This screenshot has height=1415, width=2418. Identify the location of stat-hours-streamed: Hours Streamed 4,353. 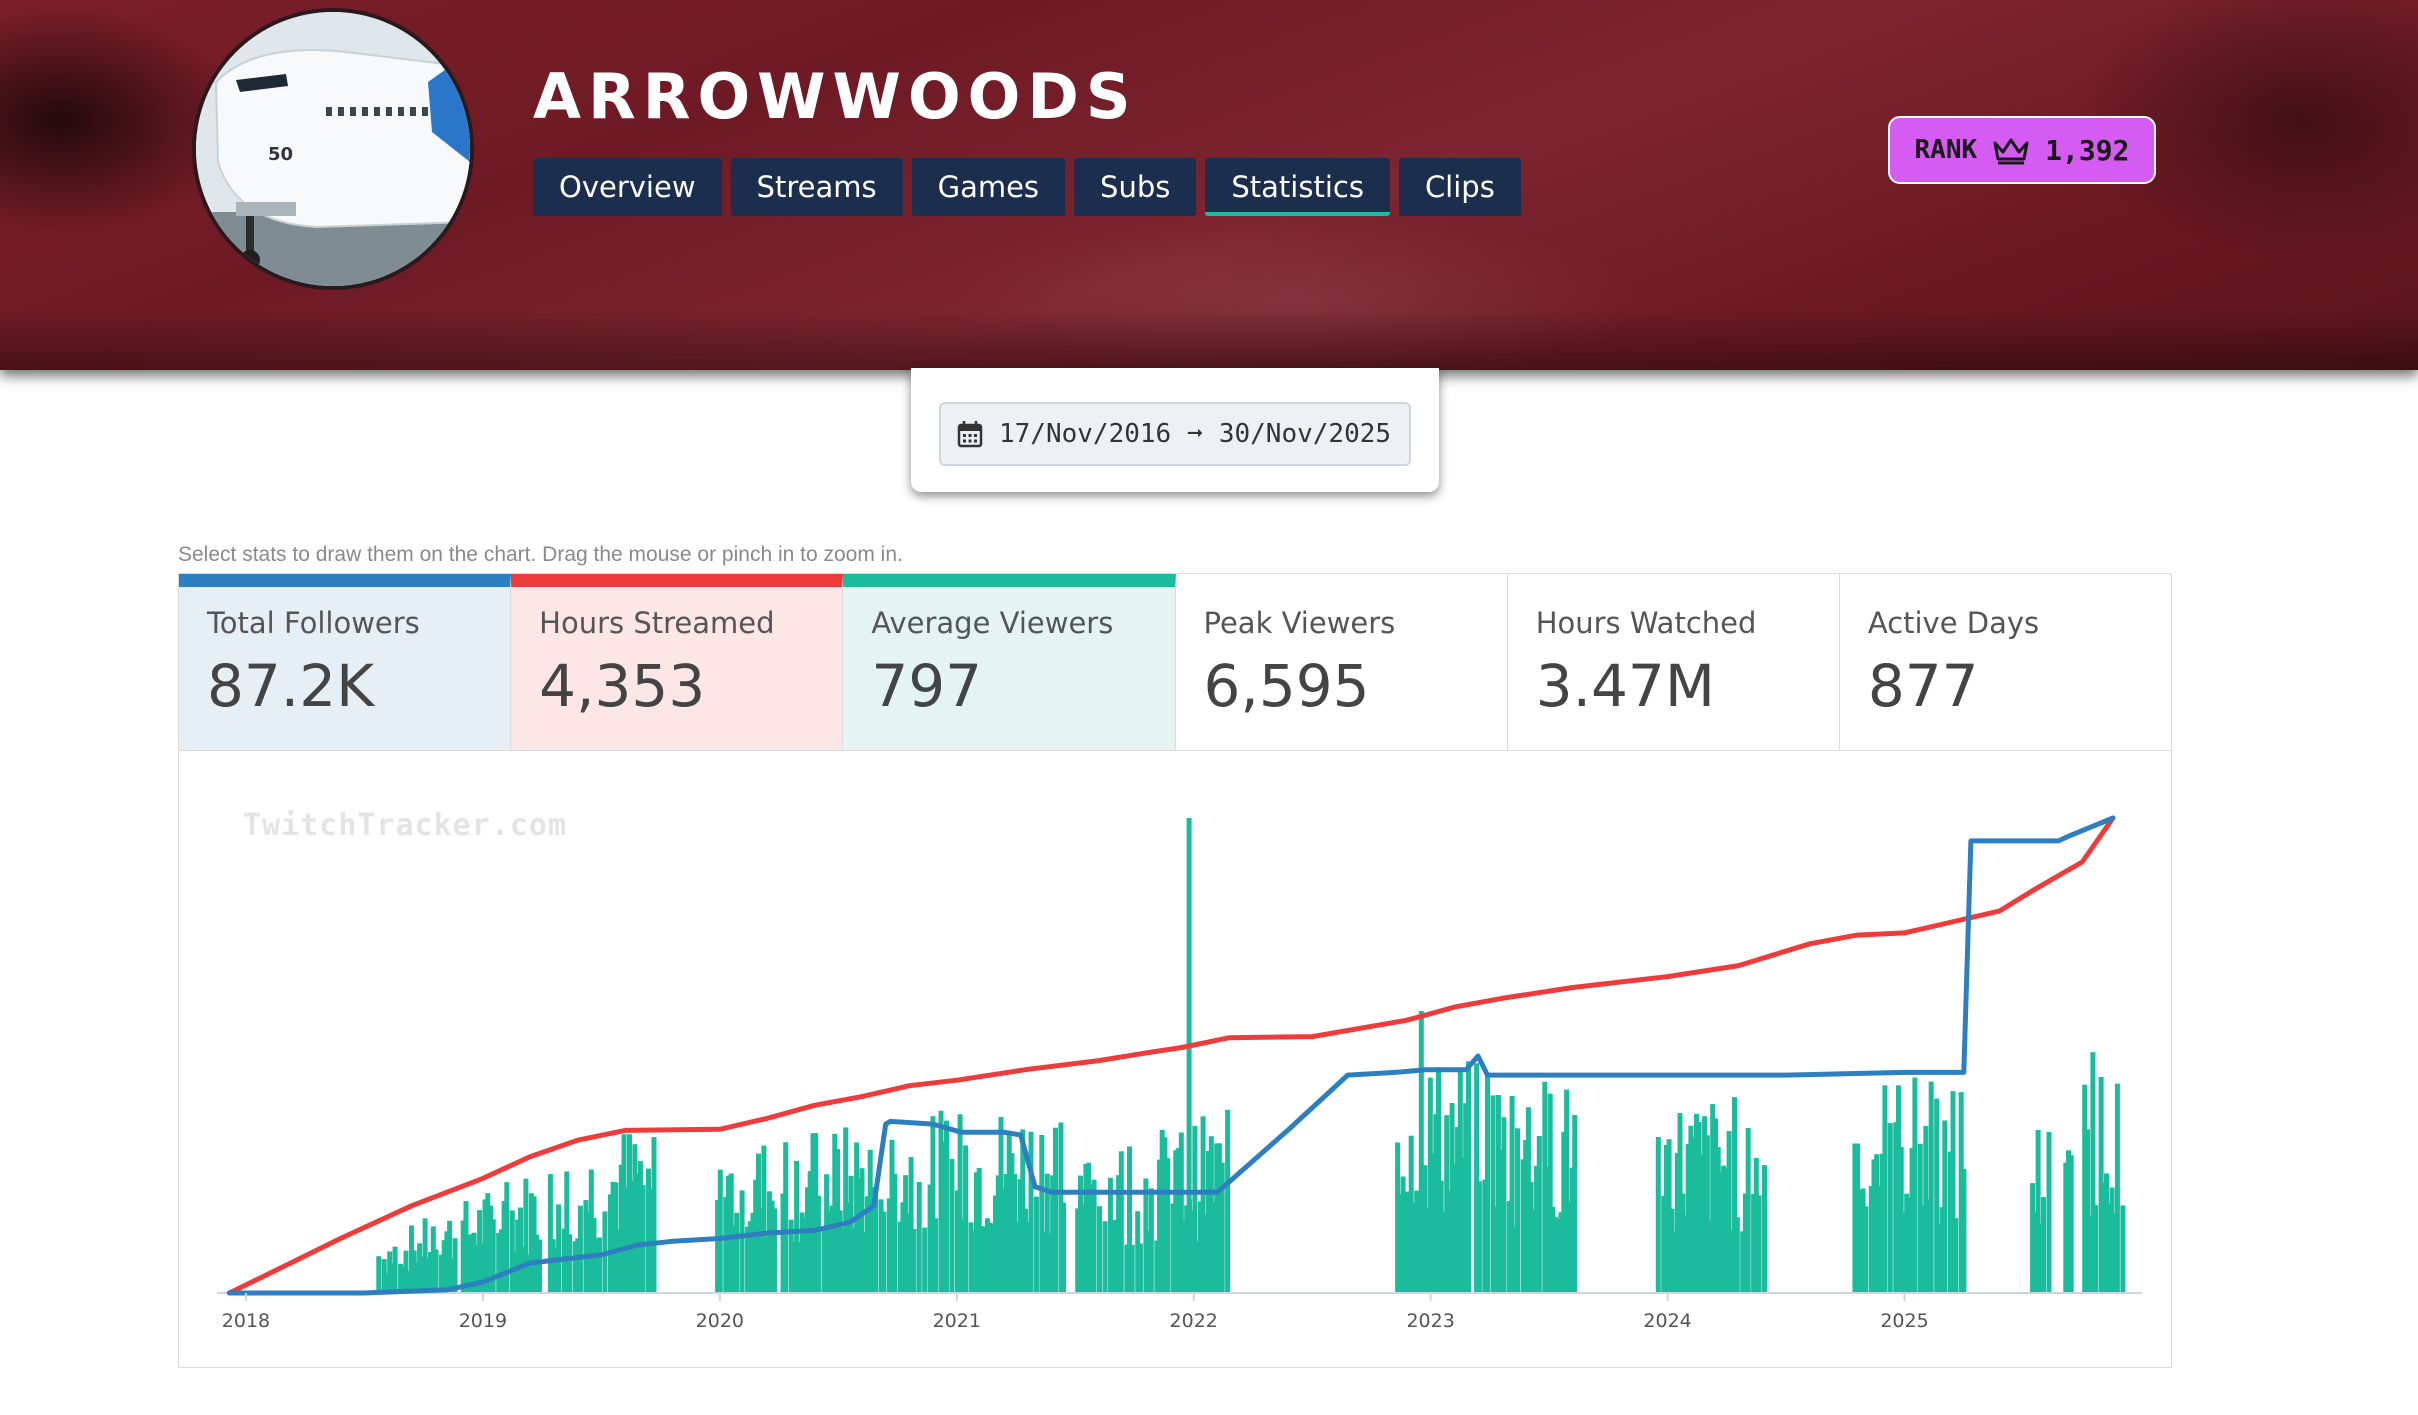
(677, 662).